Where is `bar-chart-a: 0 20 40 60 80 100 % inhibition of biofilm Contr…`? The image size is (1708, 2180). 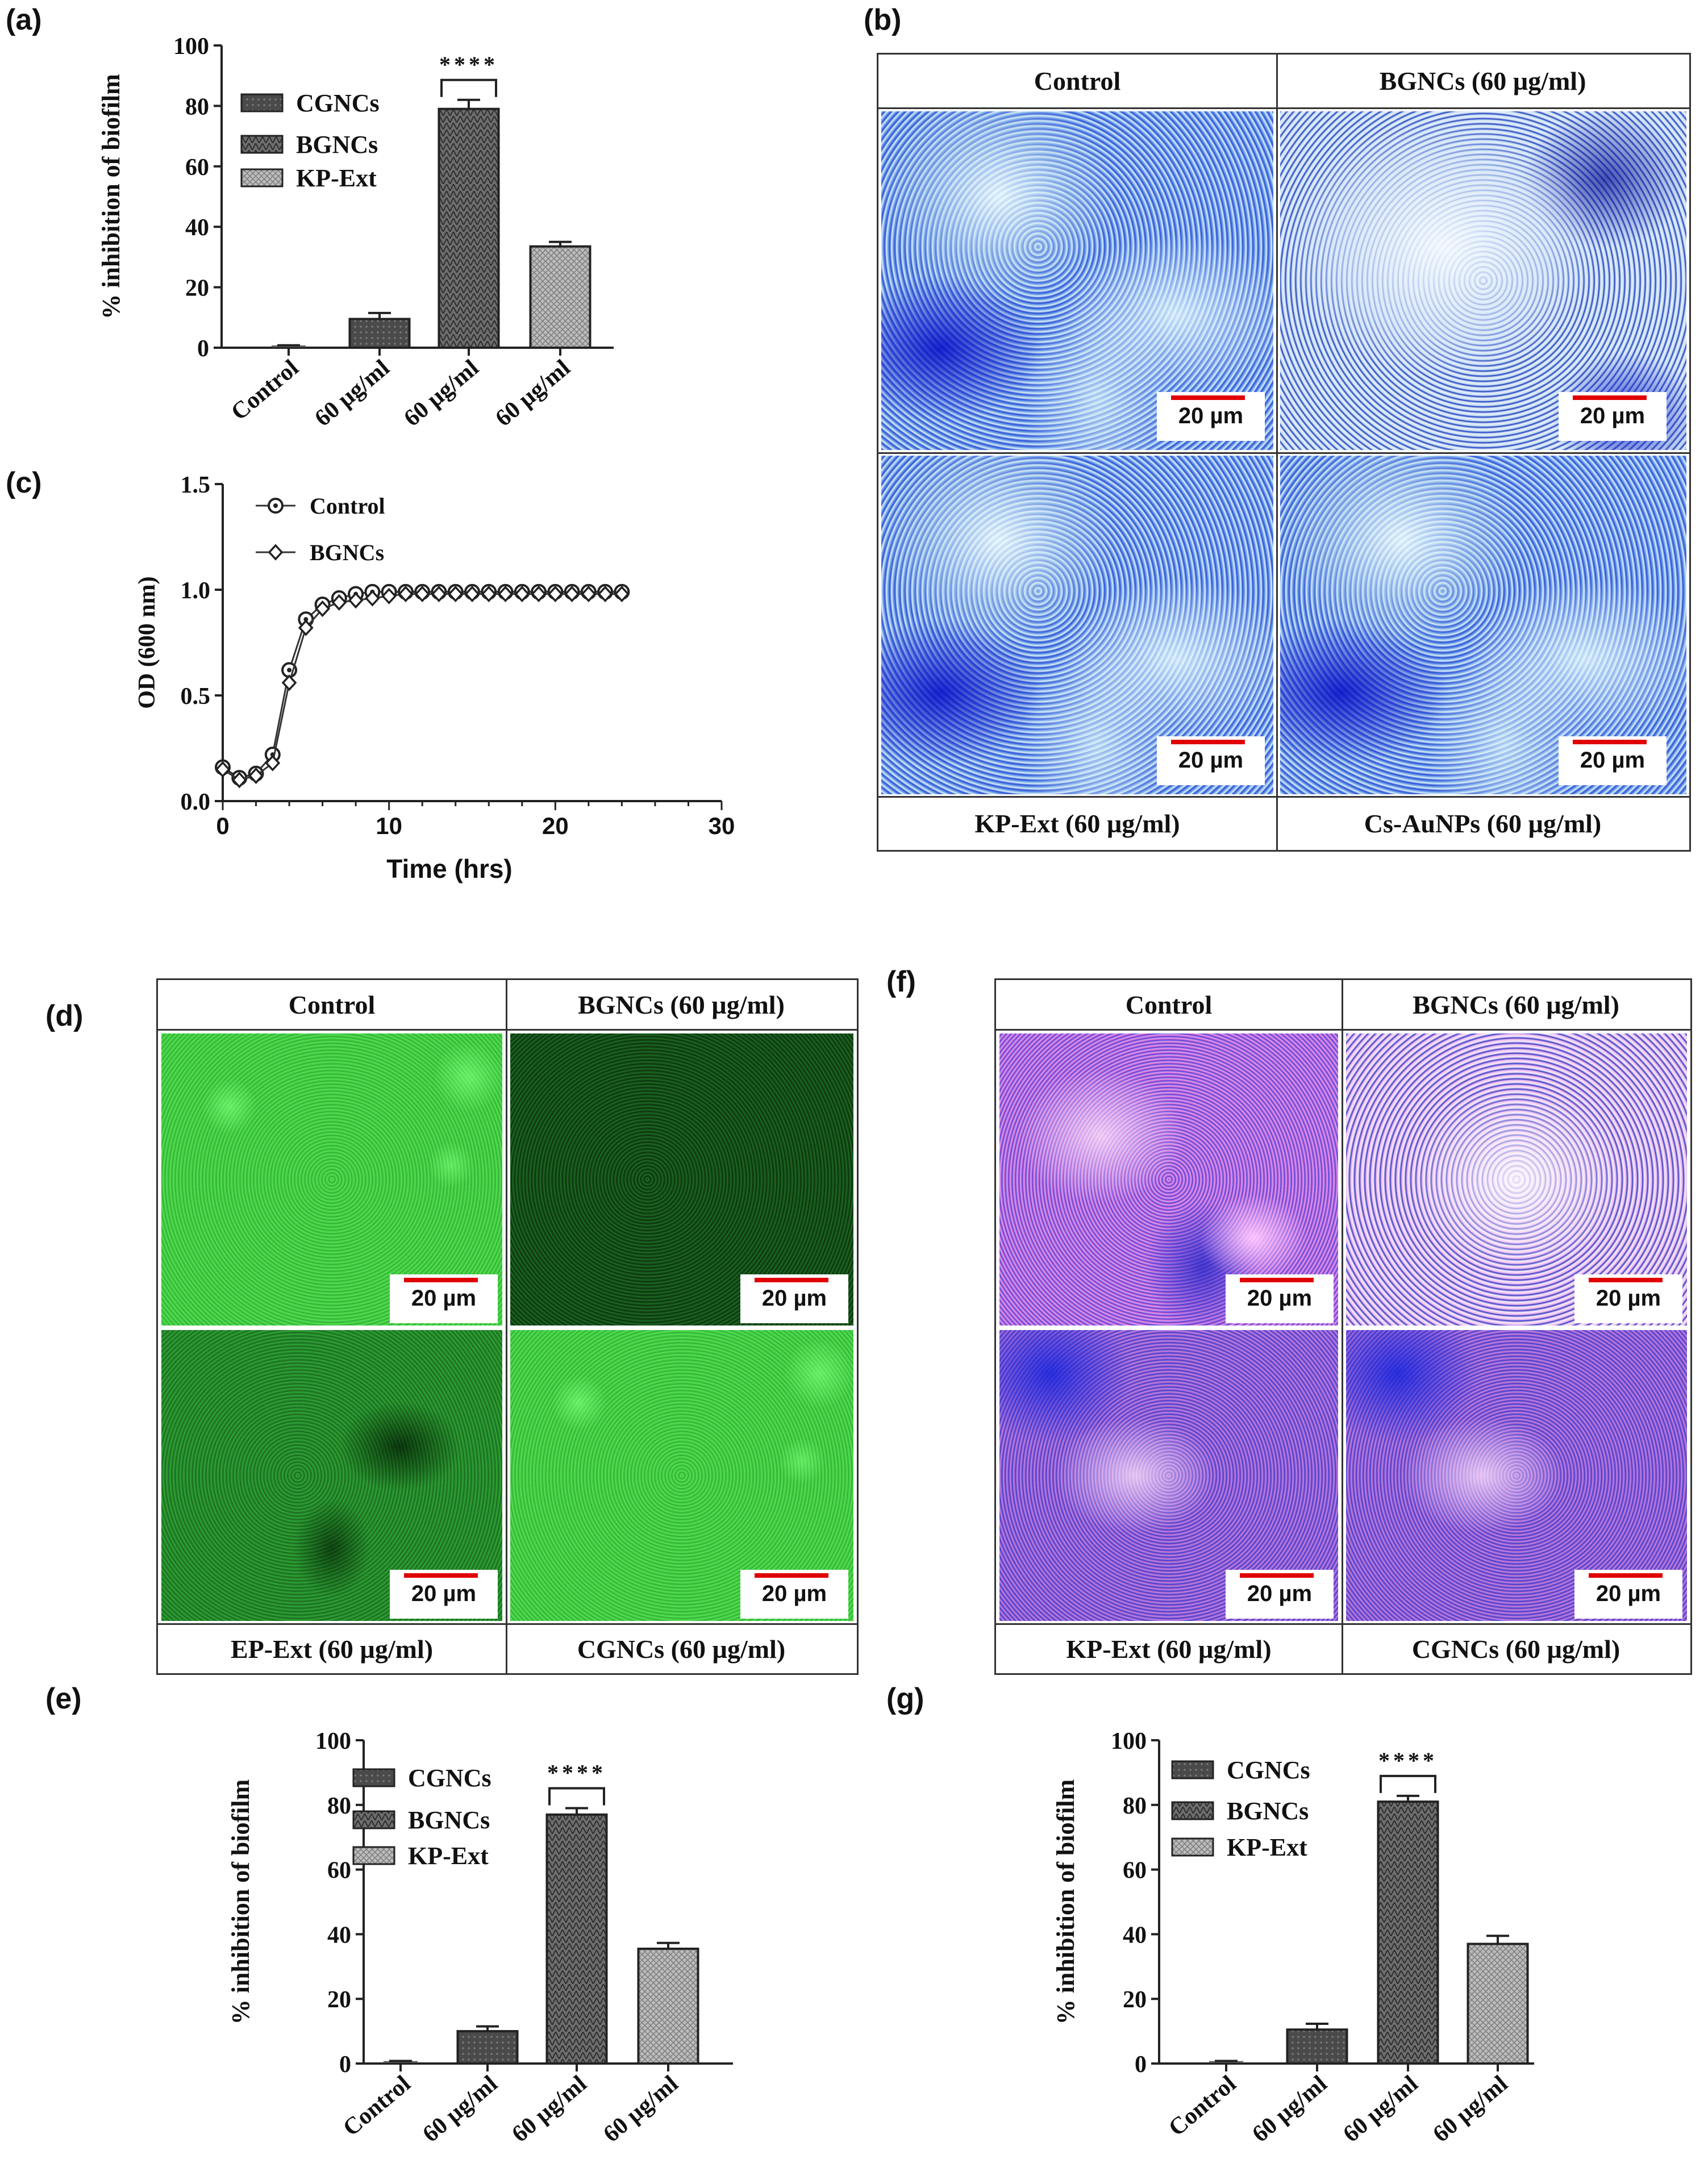
bar-chart-a: 0 20 40 60 80 100 % inhibition of biofilm Contr… is located at coordinates (356, 233).